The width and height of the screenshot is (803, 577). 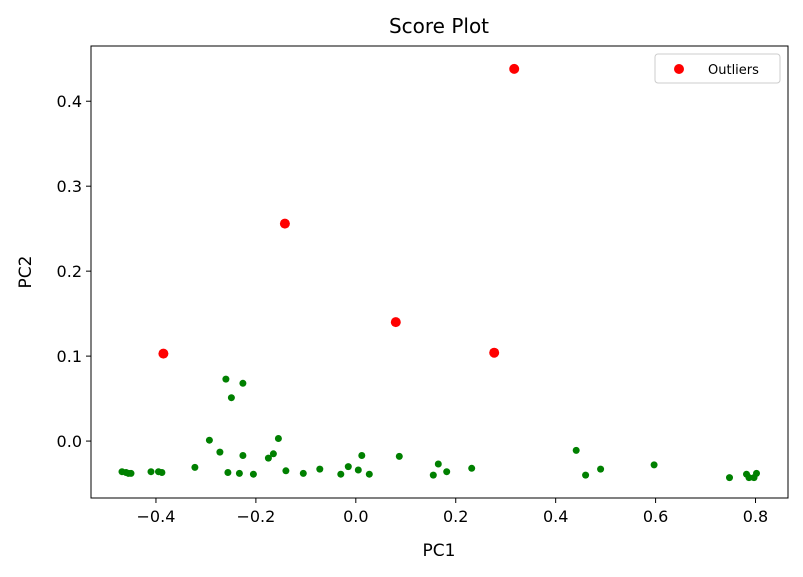 What do you see at coordinates (69, 441) in the screenshot?
I see `y-tick-label: 0.0` at bounding box center [69, 441].